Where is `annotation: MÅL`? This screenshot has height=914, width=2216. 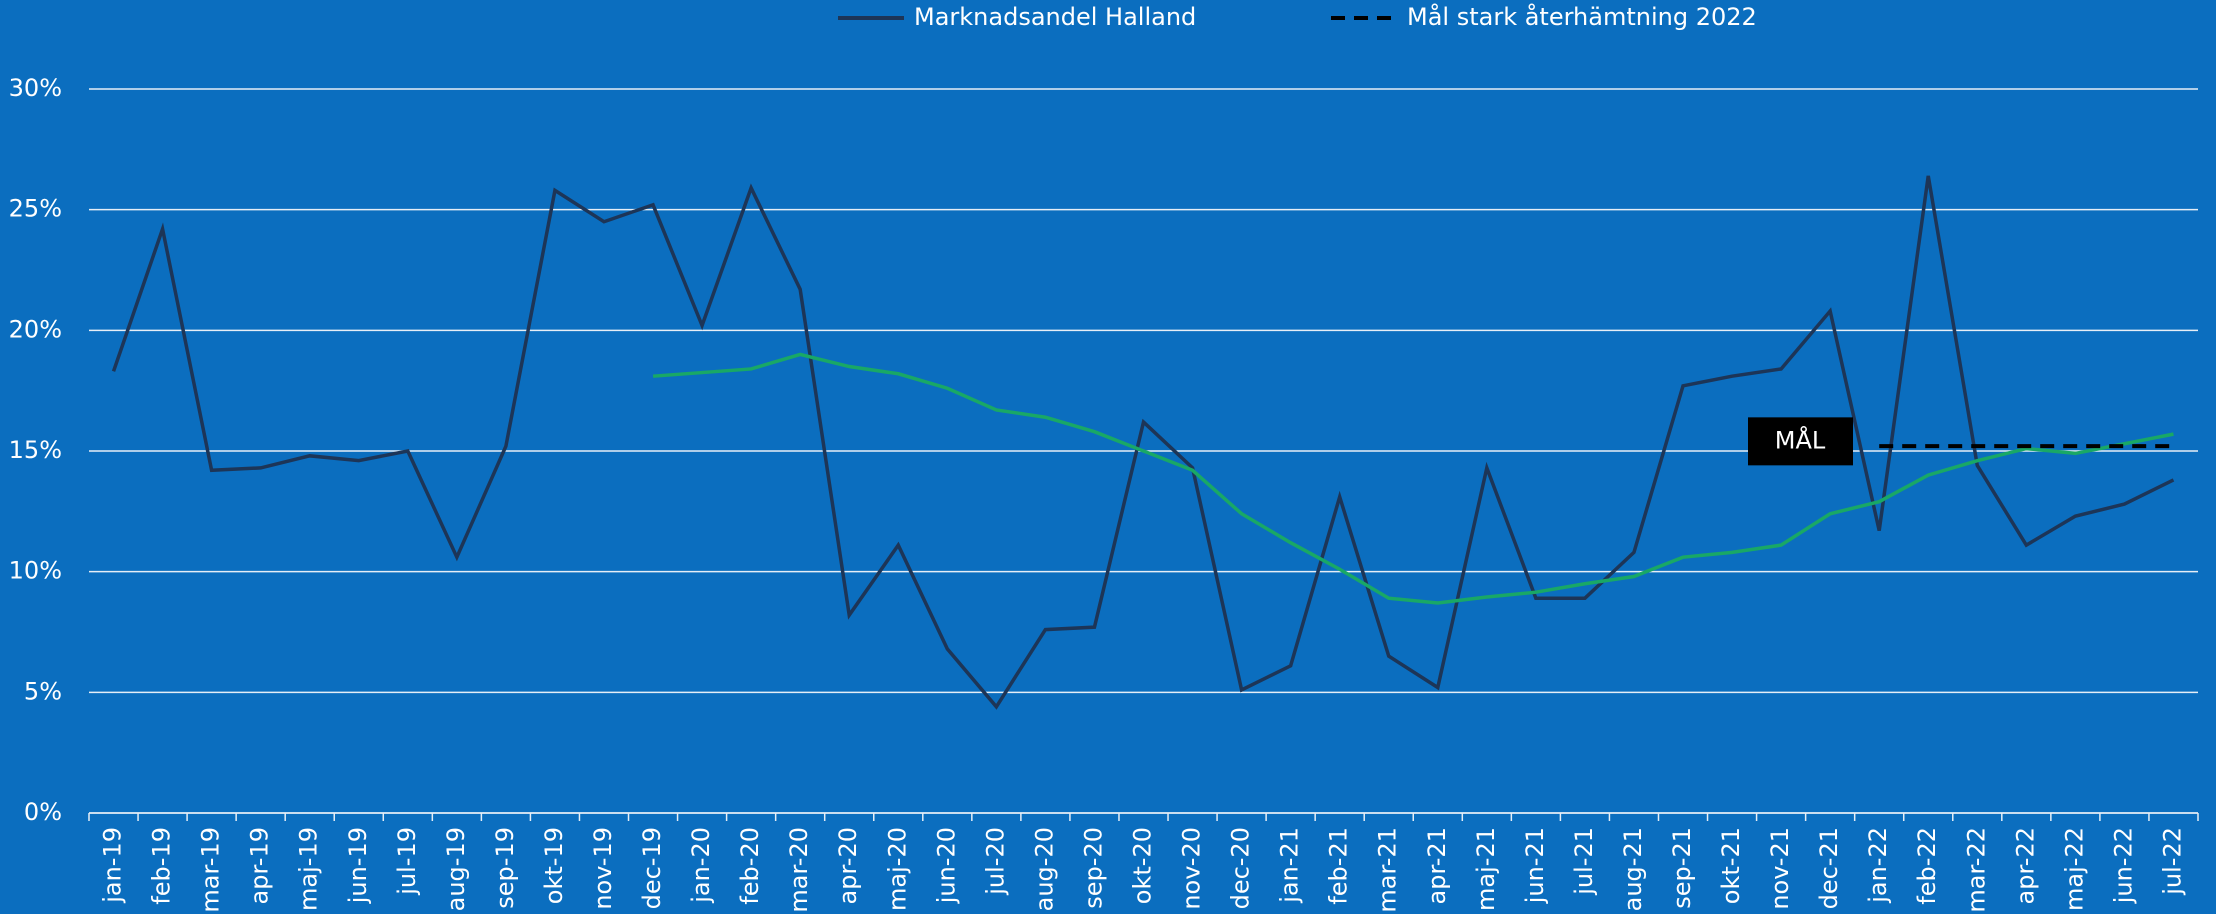
annotation: MÅL is located at coordinates (1800, 439).